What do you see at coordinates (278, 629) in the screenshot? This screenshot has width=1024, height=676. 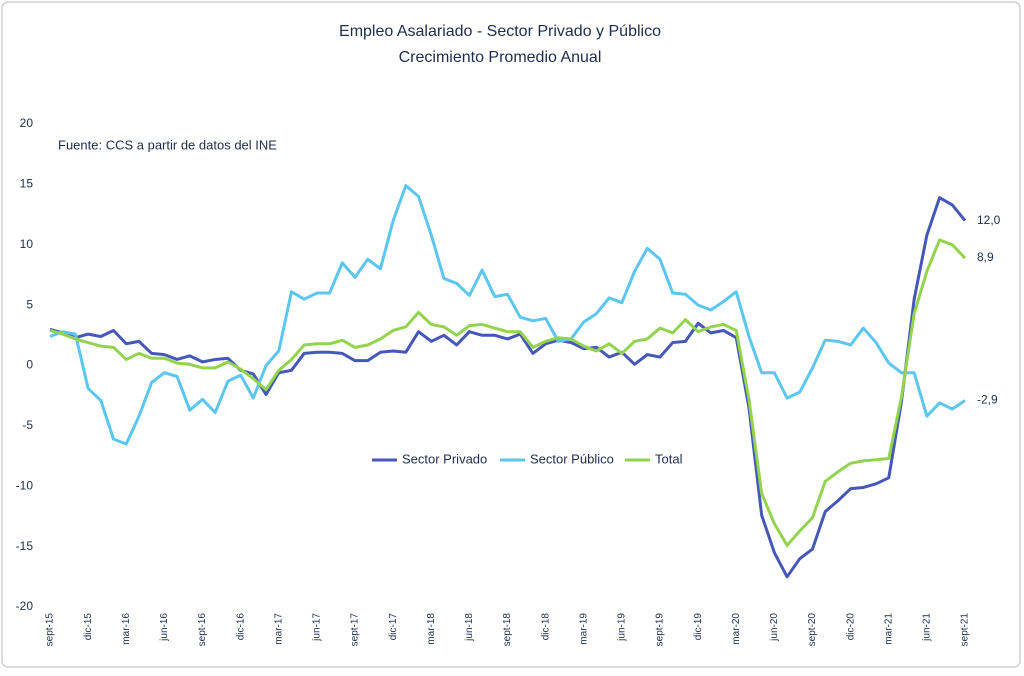 I see `x-tick-label: mar-17` at bounding box center [278, 629].